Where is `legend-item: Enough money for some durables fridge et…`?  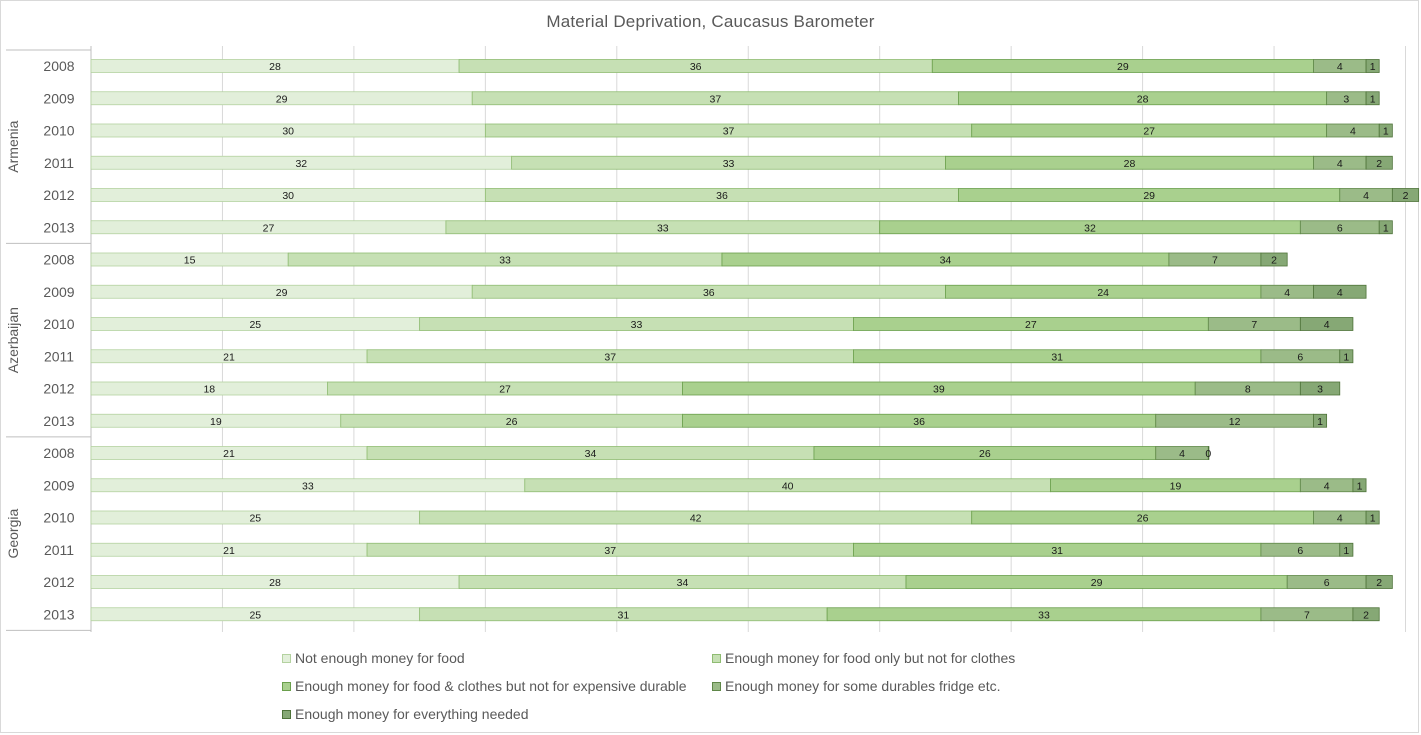 legend-item: Enough money for some durables fridge et… is located at coordinates (856, 686).